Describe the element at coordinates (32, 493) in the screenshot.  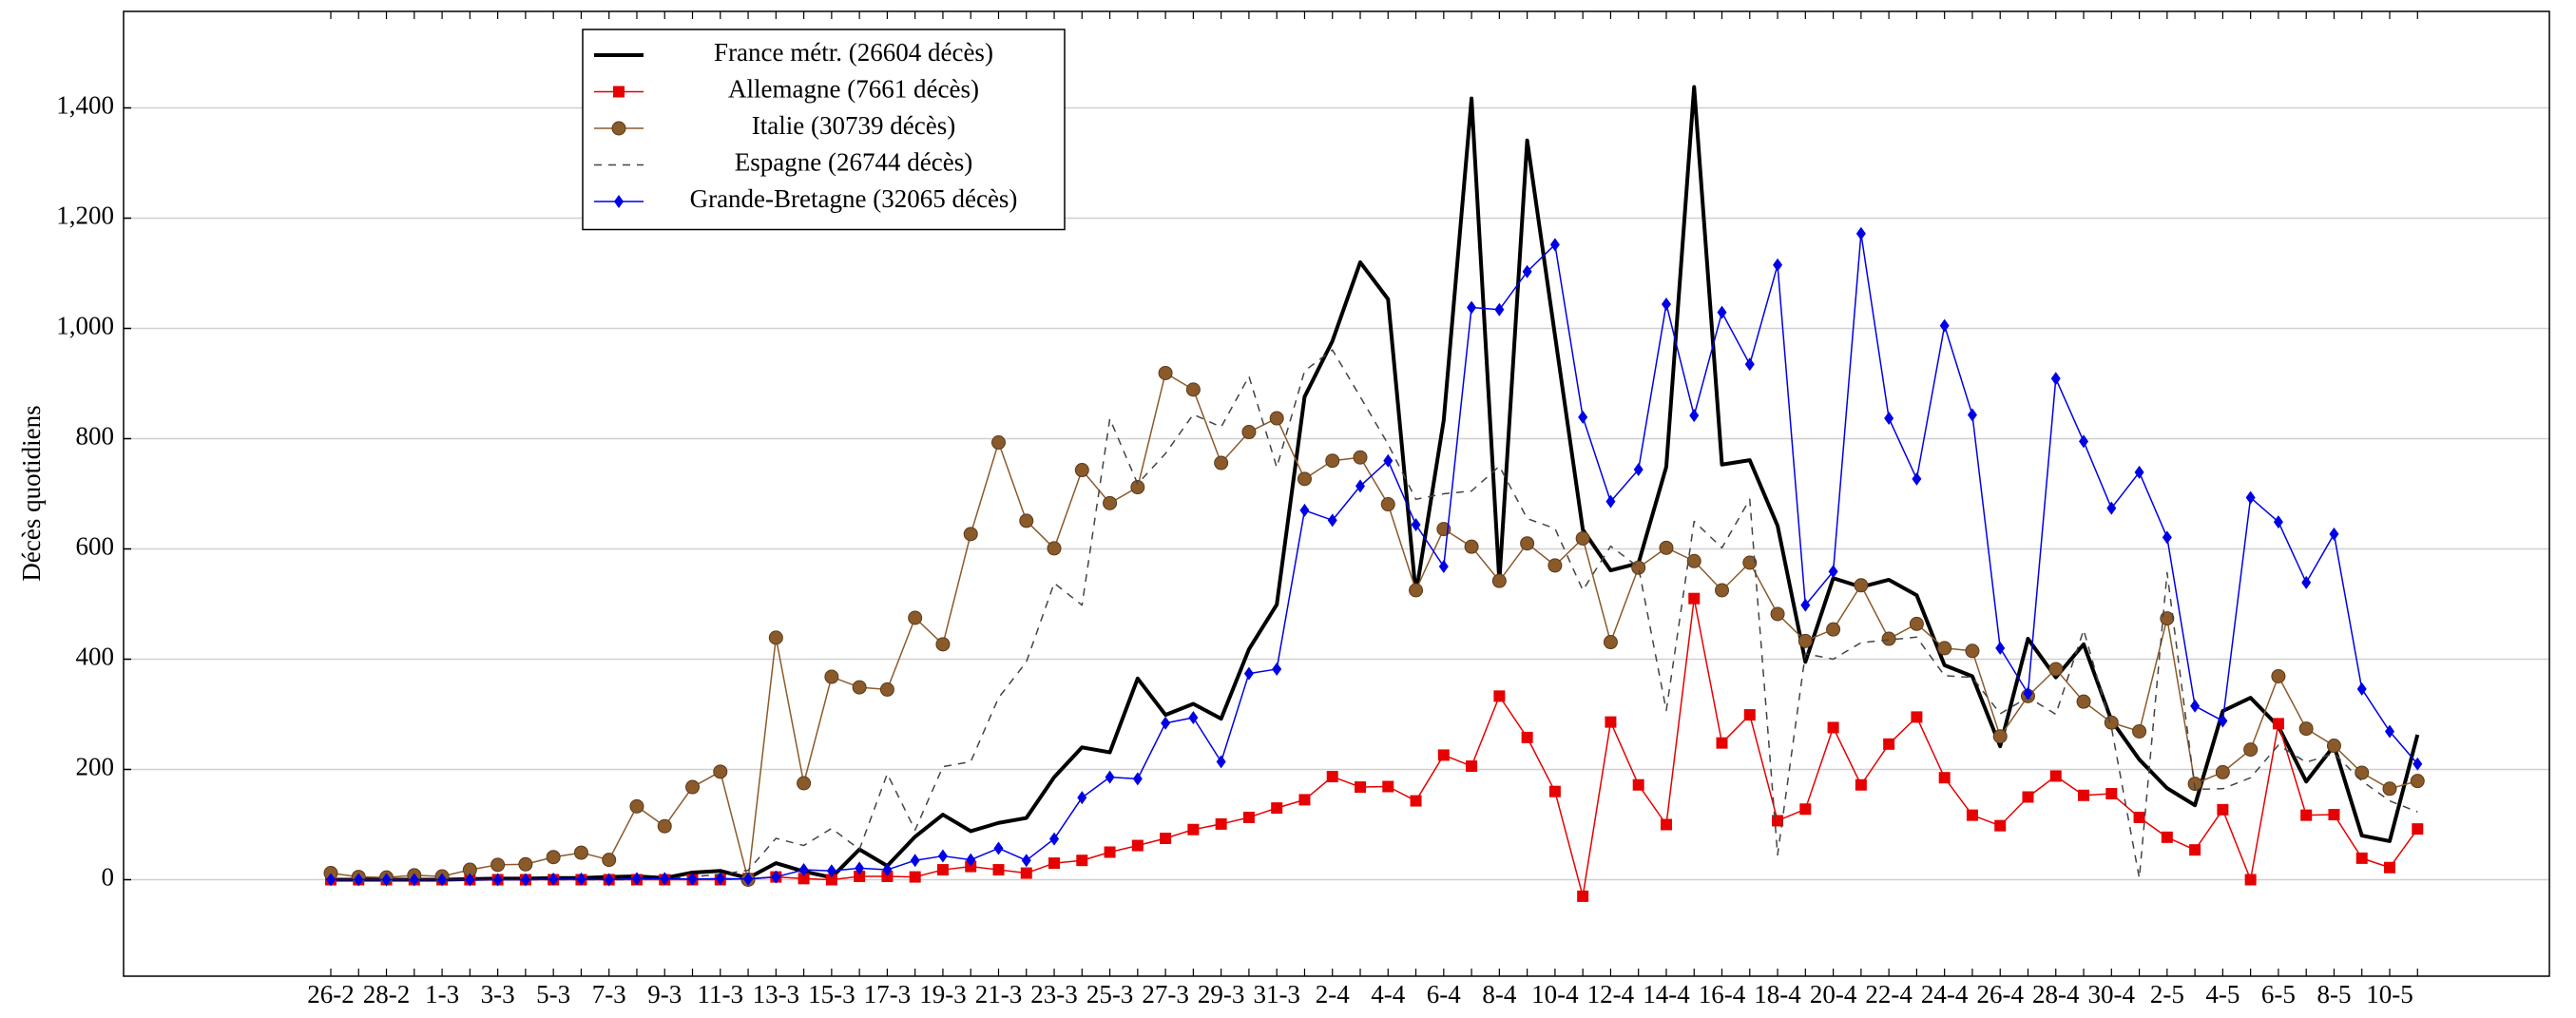
I see `y-axis-label: Décès quotidiens` at that location.